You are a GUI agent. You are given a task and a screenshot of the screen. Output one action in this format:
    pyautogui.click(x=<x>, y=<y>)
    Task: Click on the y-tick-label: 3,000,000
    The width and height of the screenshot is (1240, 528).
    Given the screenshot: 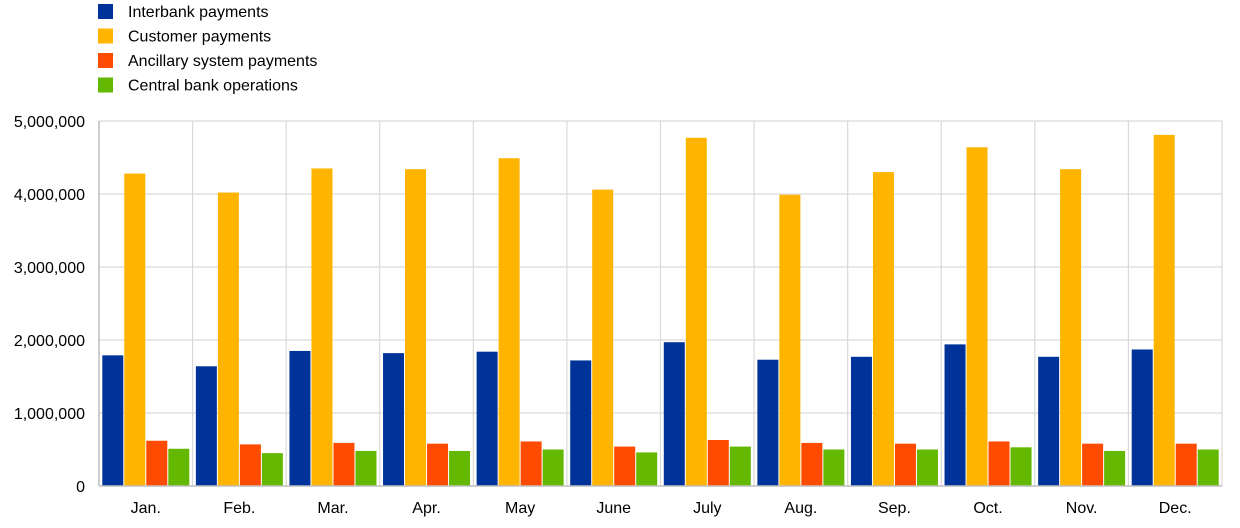 What is the action you would take?
    pyautogui.click(x=49, y=268)
    